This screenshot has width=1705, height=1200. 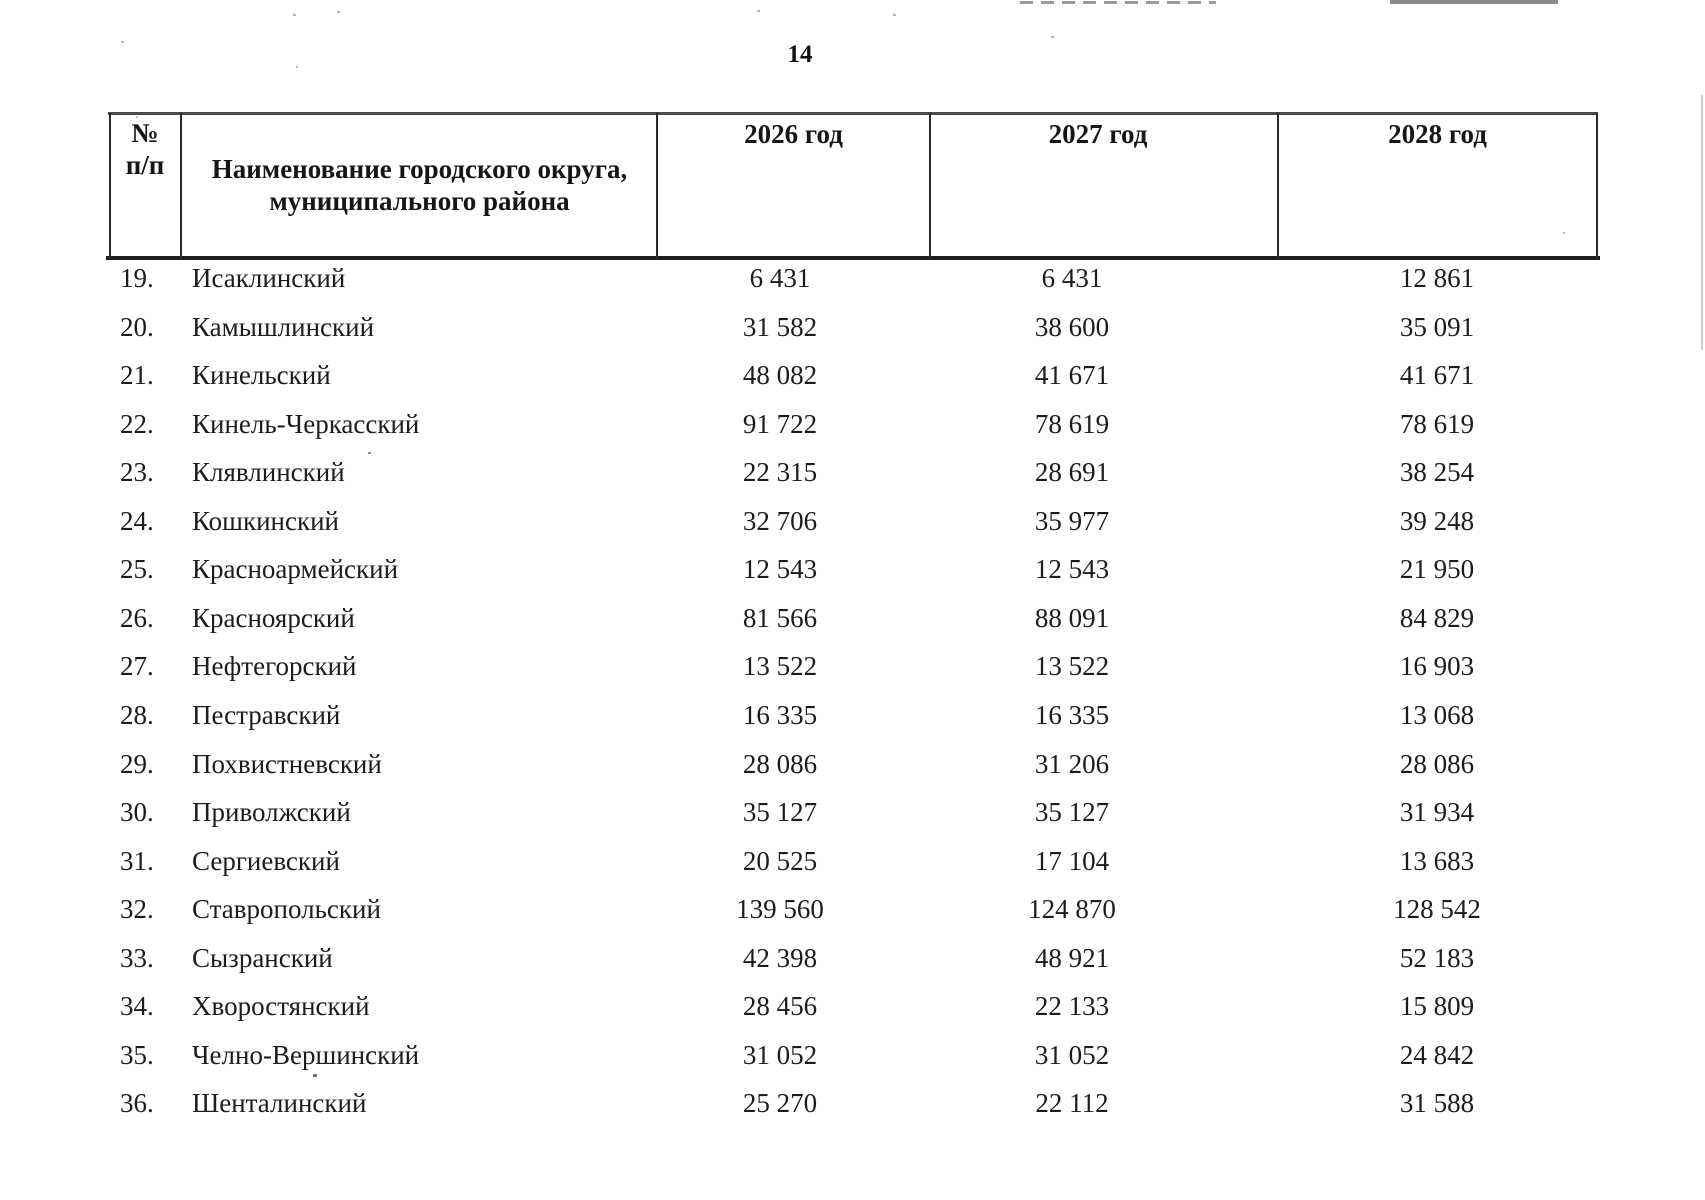 I want to click on district-name: Кошкинский, so click(x=265, y=520).